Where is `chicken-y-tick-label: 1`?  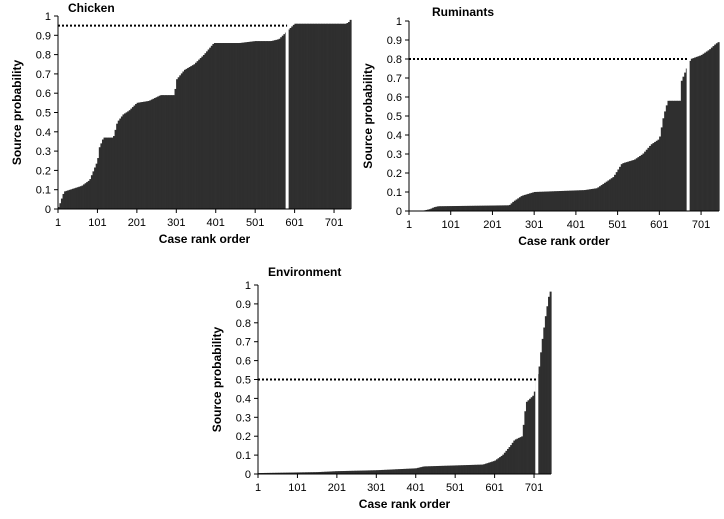 chicken-y-tick-label: 1 is located at coordinates (48, 17).